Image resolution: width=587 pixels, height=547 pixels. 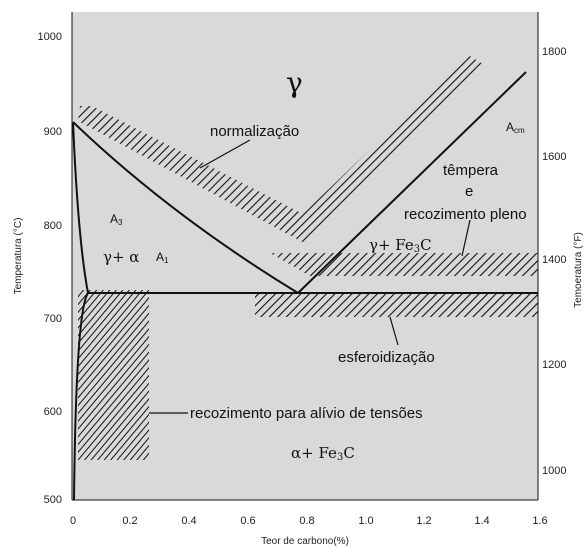 What do you see at coordinates (340, 457) in the screenshot?
I see `alpha-fe3c-sub: 3` at bounding box center [340, 457].